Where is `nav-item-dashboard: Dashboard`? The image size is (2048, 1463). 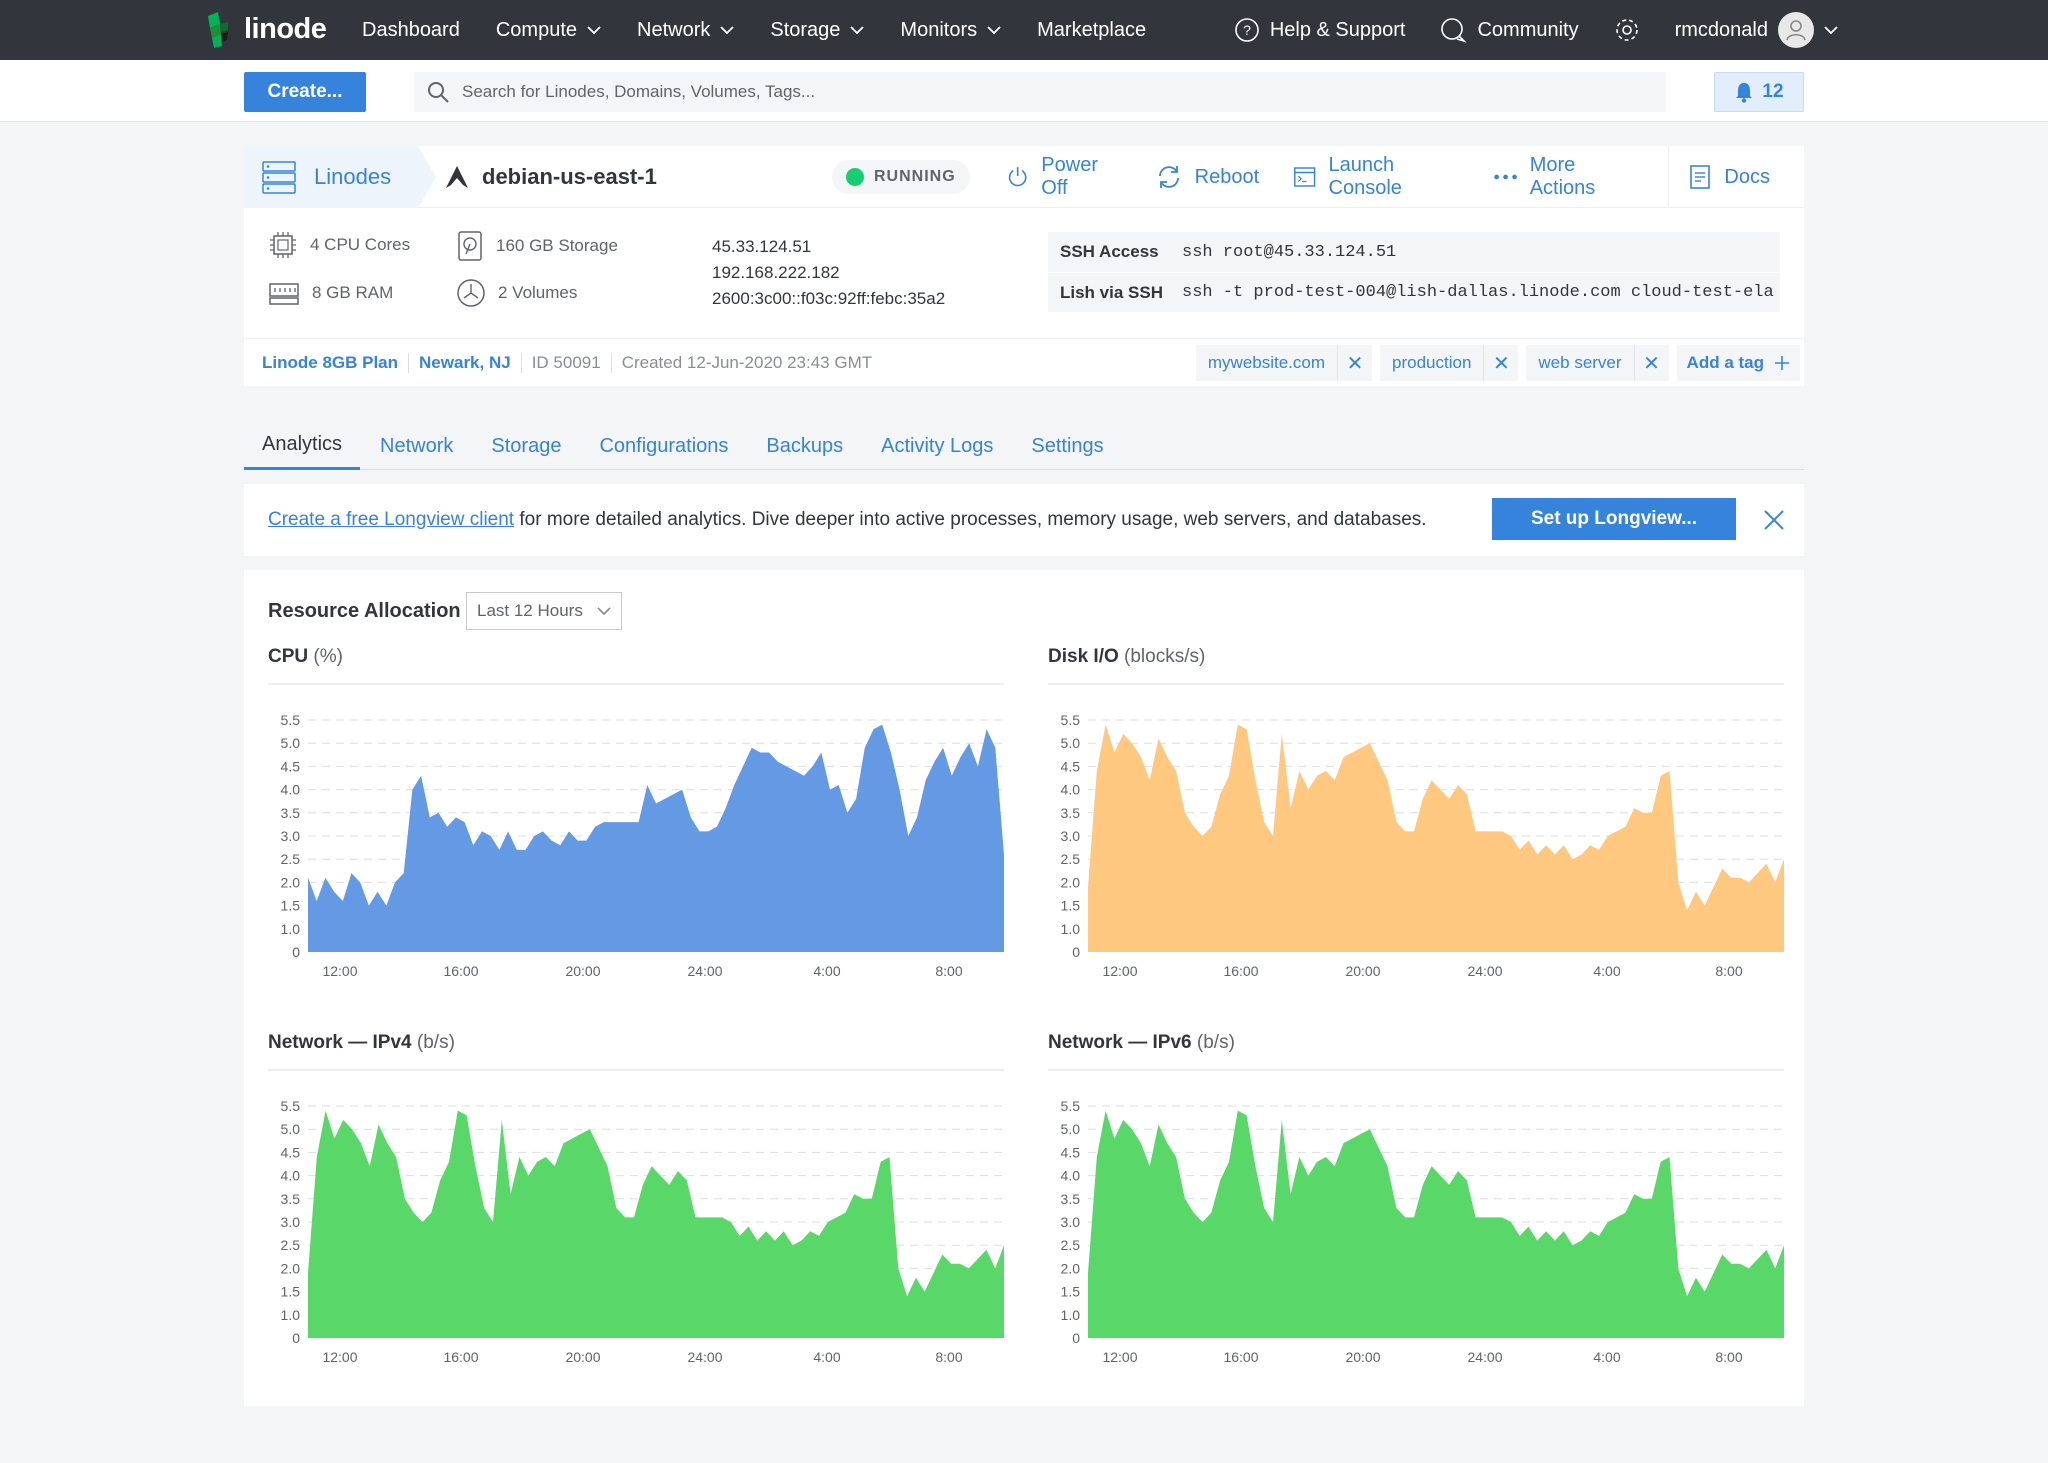
nav-item-dashboard: Dashboard is located at coordinates (411, 30).